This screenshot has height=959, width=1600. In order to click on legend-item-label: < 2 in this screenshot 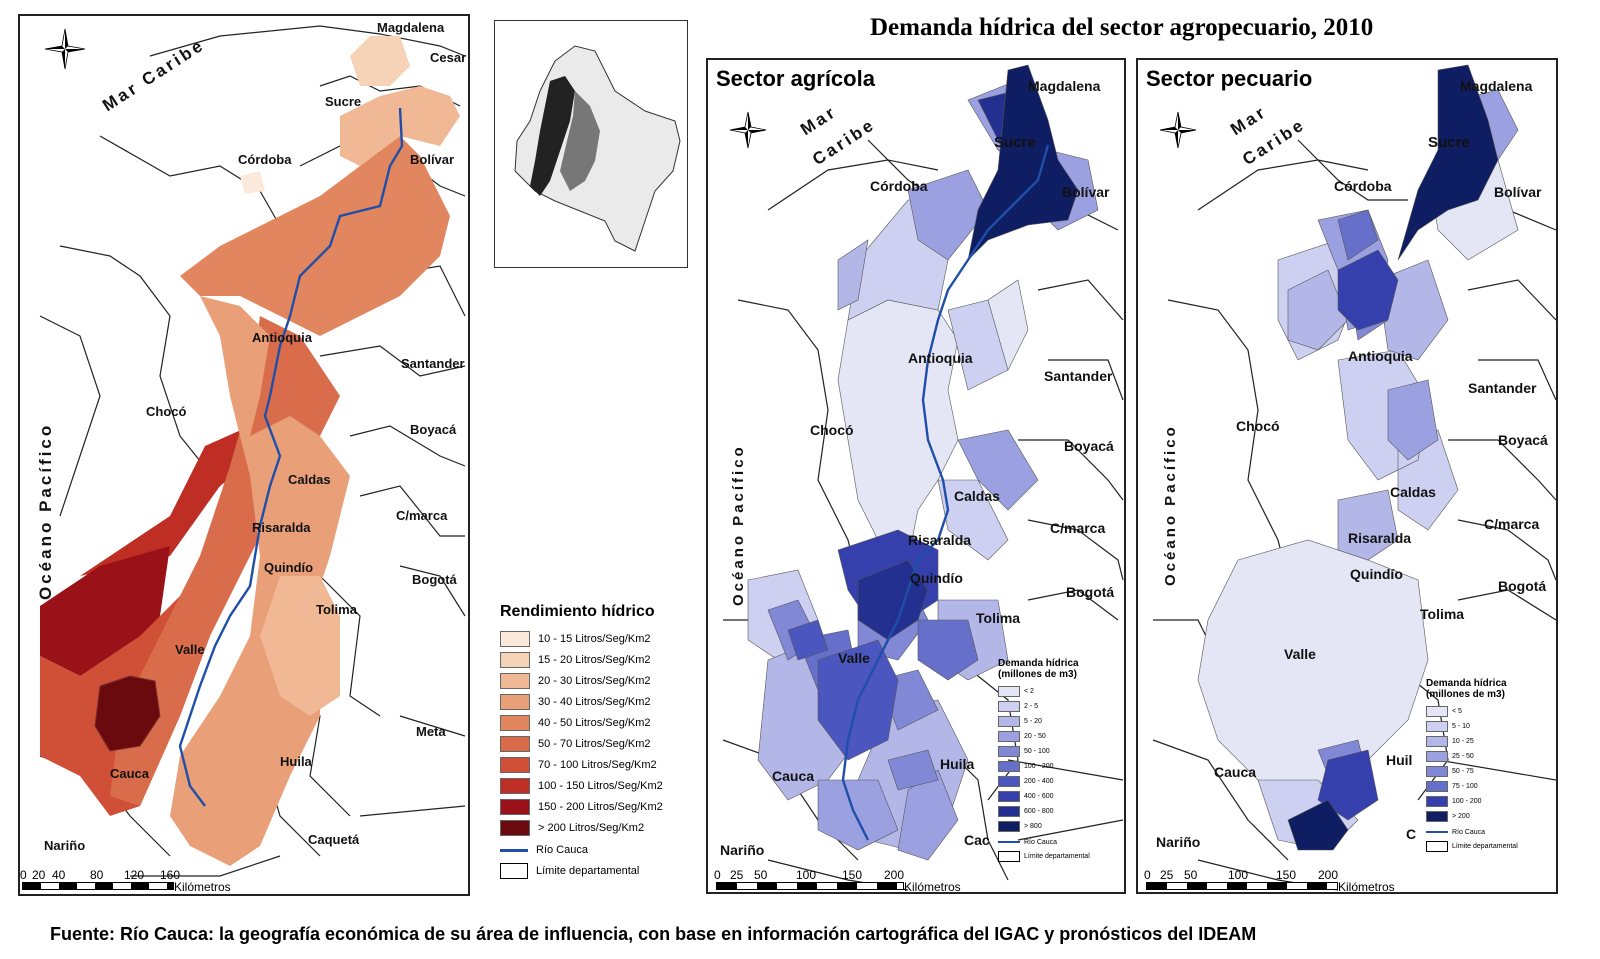, I will do `click(1029, 691)`.